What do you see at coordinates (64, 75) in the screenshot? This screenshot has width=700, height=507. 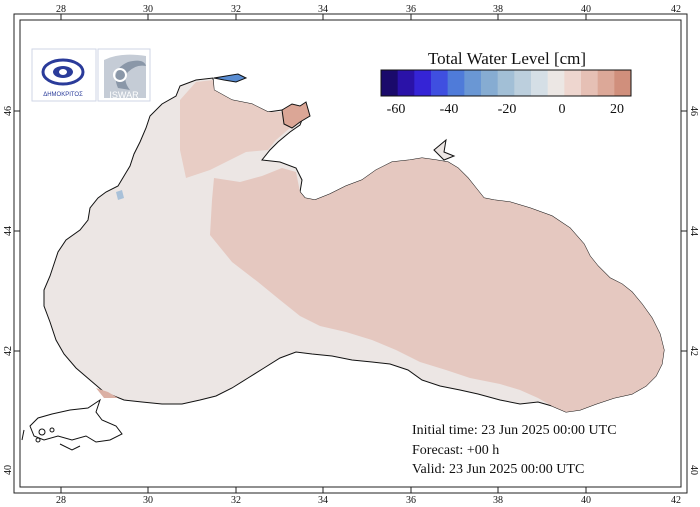 I see `demokritos-logo: ΔΗΜΟΚΡΙΤΟΣ` at bounding box center [64, 75].